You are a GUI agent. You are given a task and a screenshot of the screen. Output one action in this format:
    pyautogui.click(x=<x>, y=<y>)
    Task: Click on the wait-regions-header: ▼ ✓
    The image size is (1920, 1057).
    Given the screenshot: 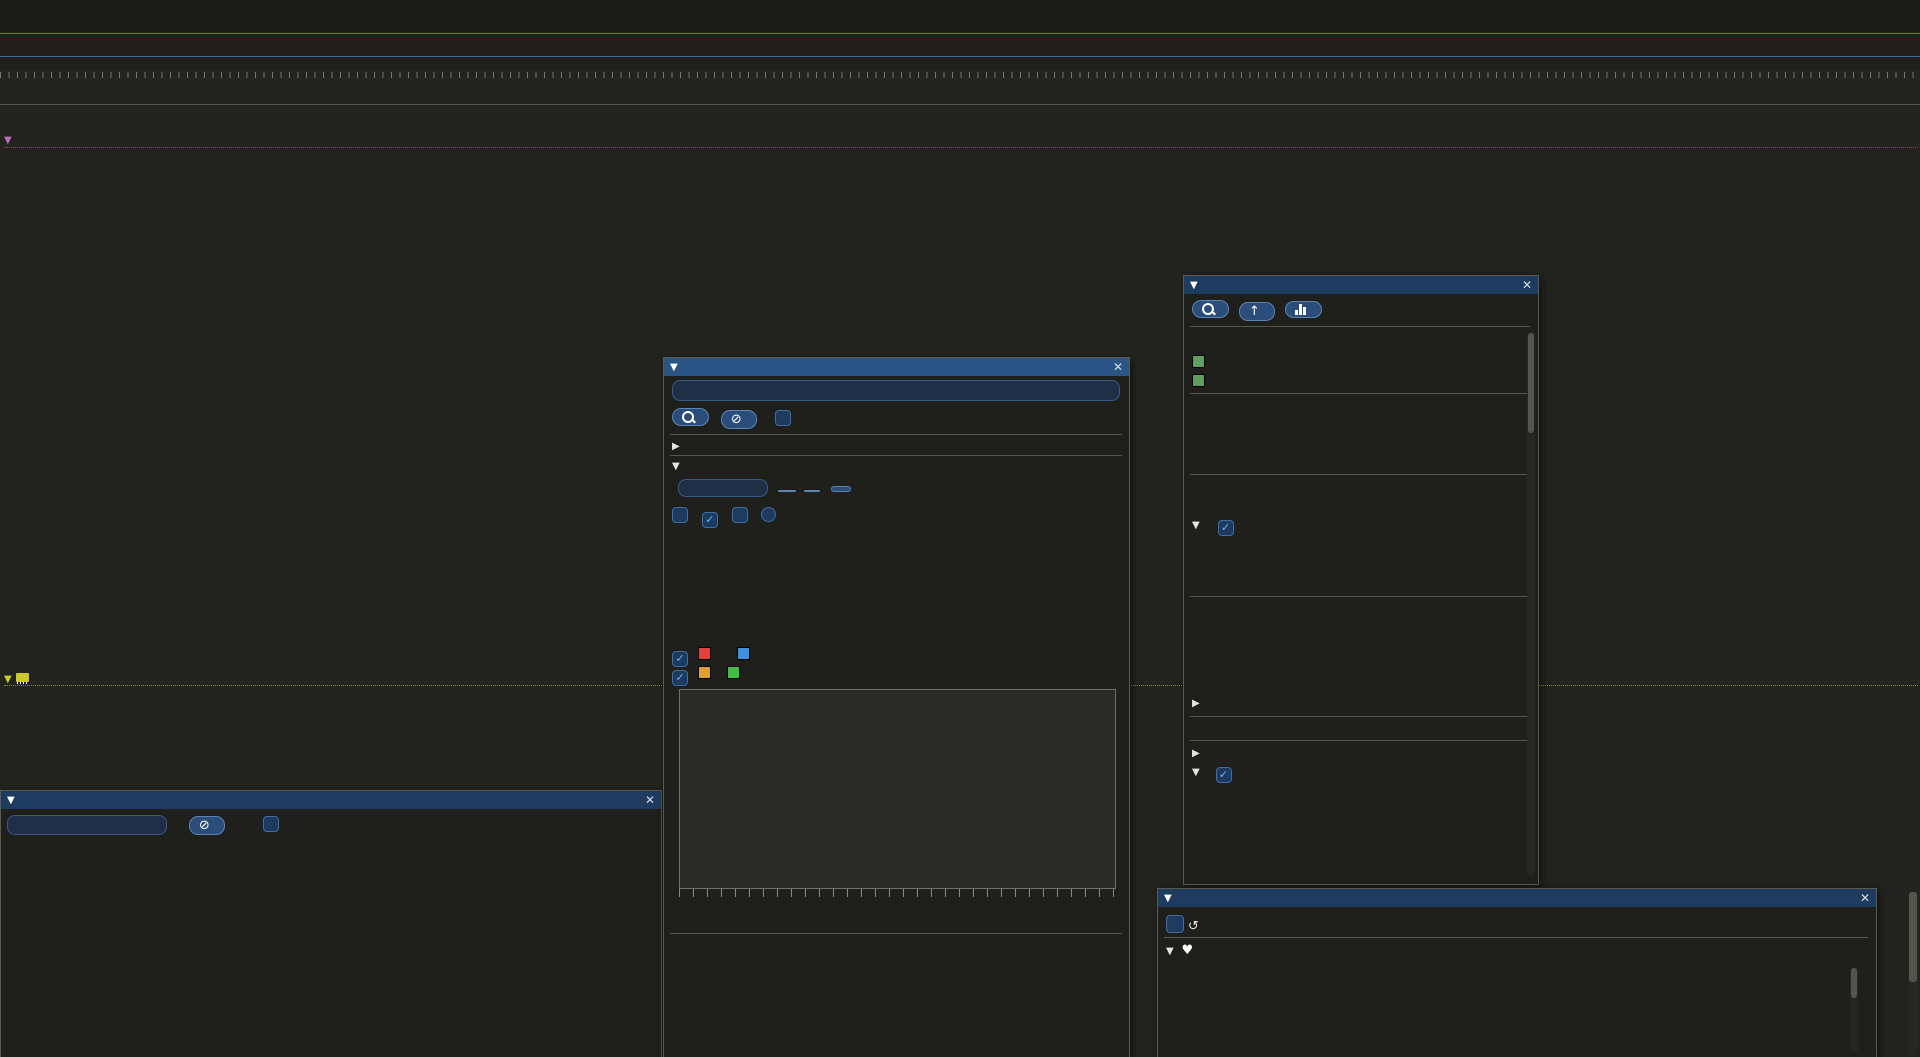 What is the action you would take?
    pyautogui.click(x=1213, y=526)
    